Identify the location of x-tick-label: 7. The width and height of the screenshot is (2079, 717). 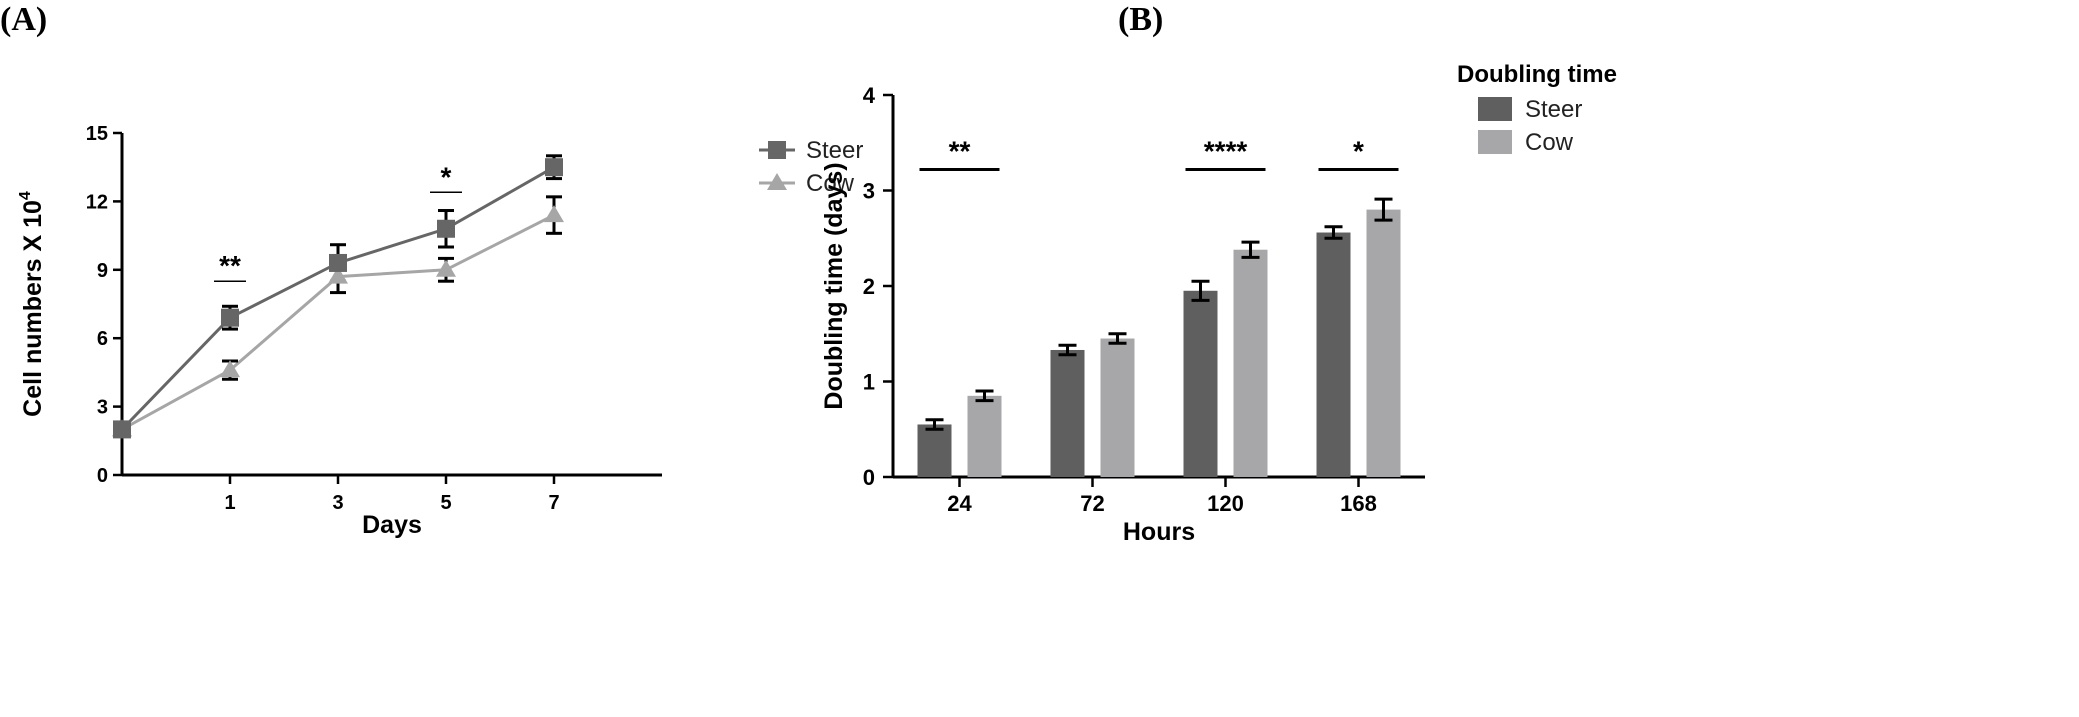
(553, 503).